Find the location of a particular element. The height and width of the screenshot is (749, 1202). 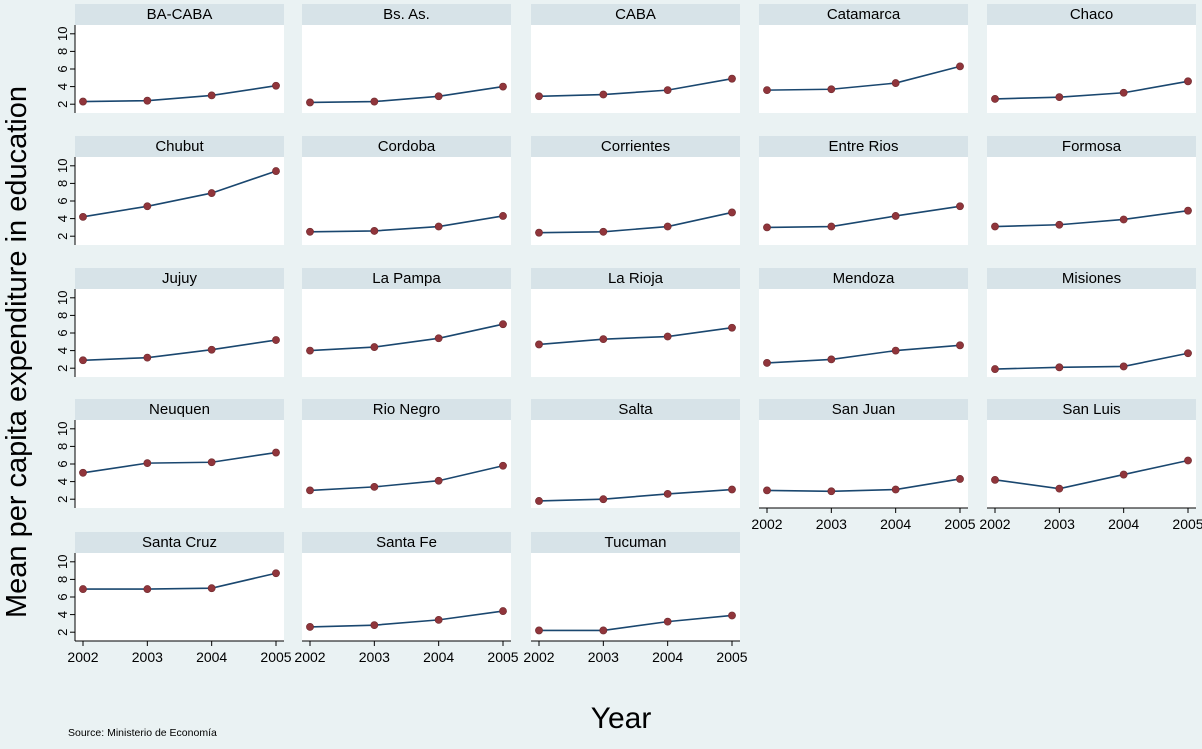

panel-title: Santa Fe is located at coordinates (406, 542).